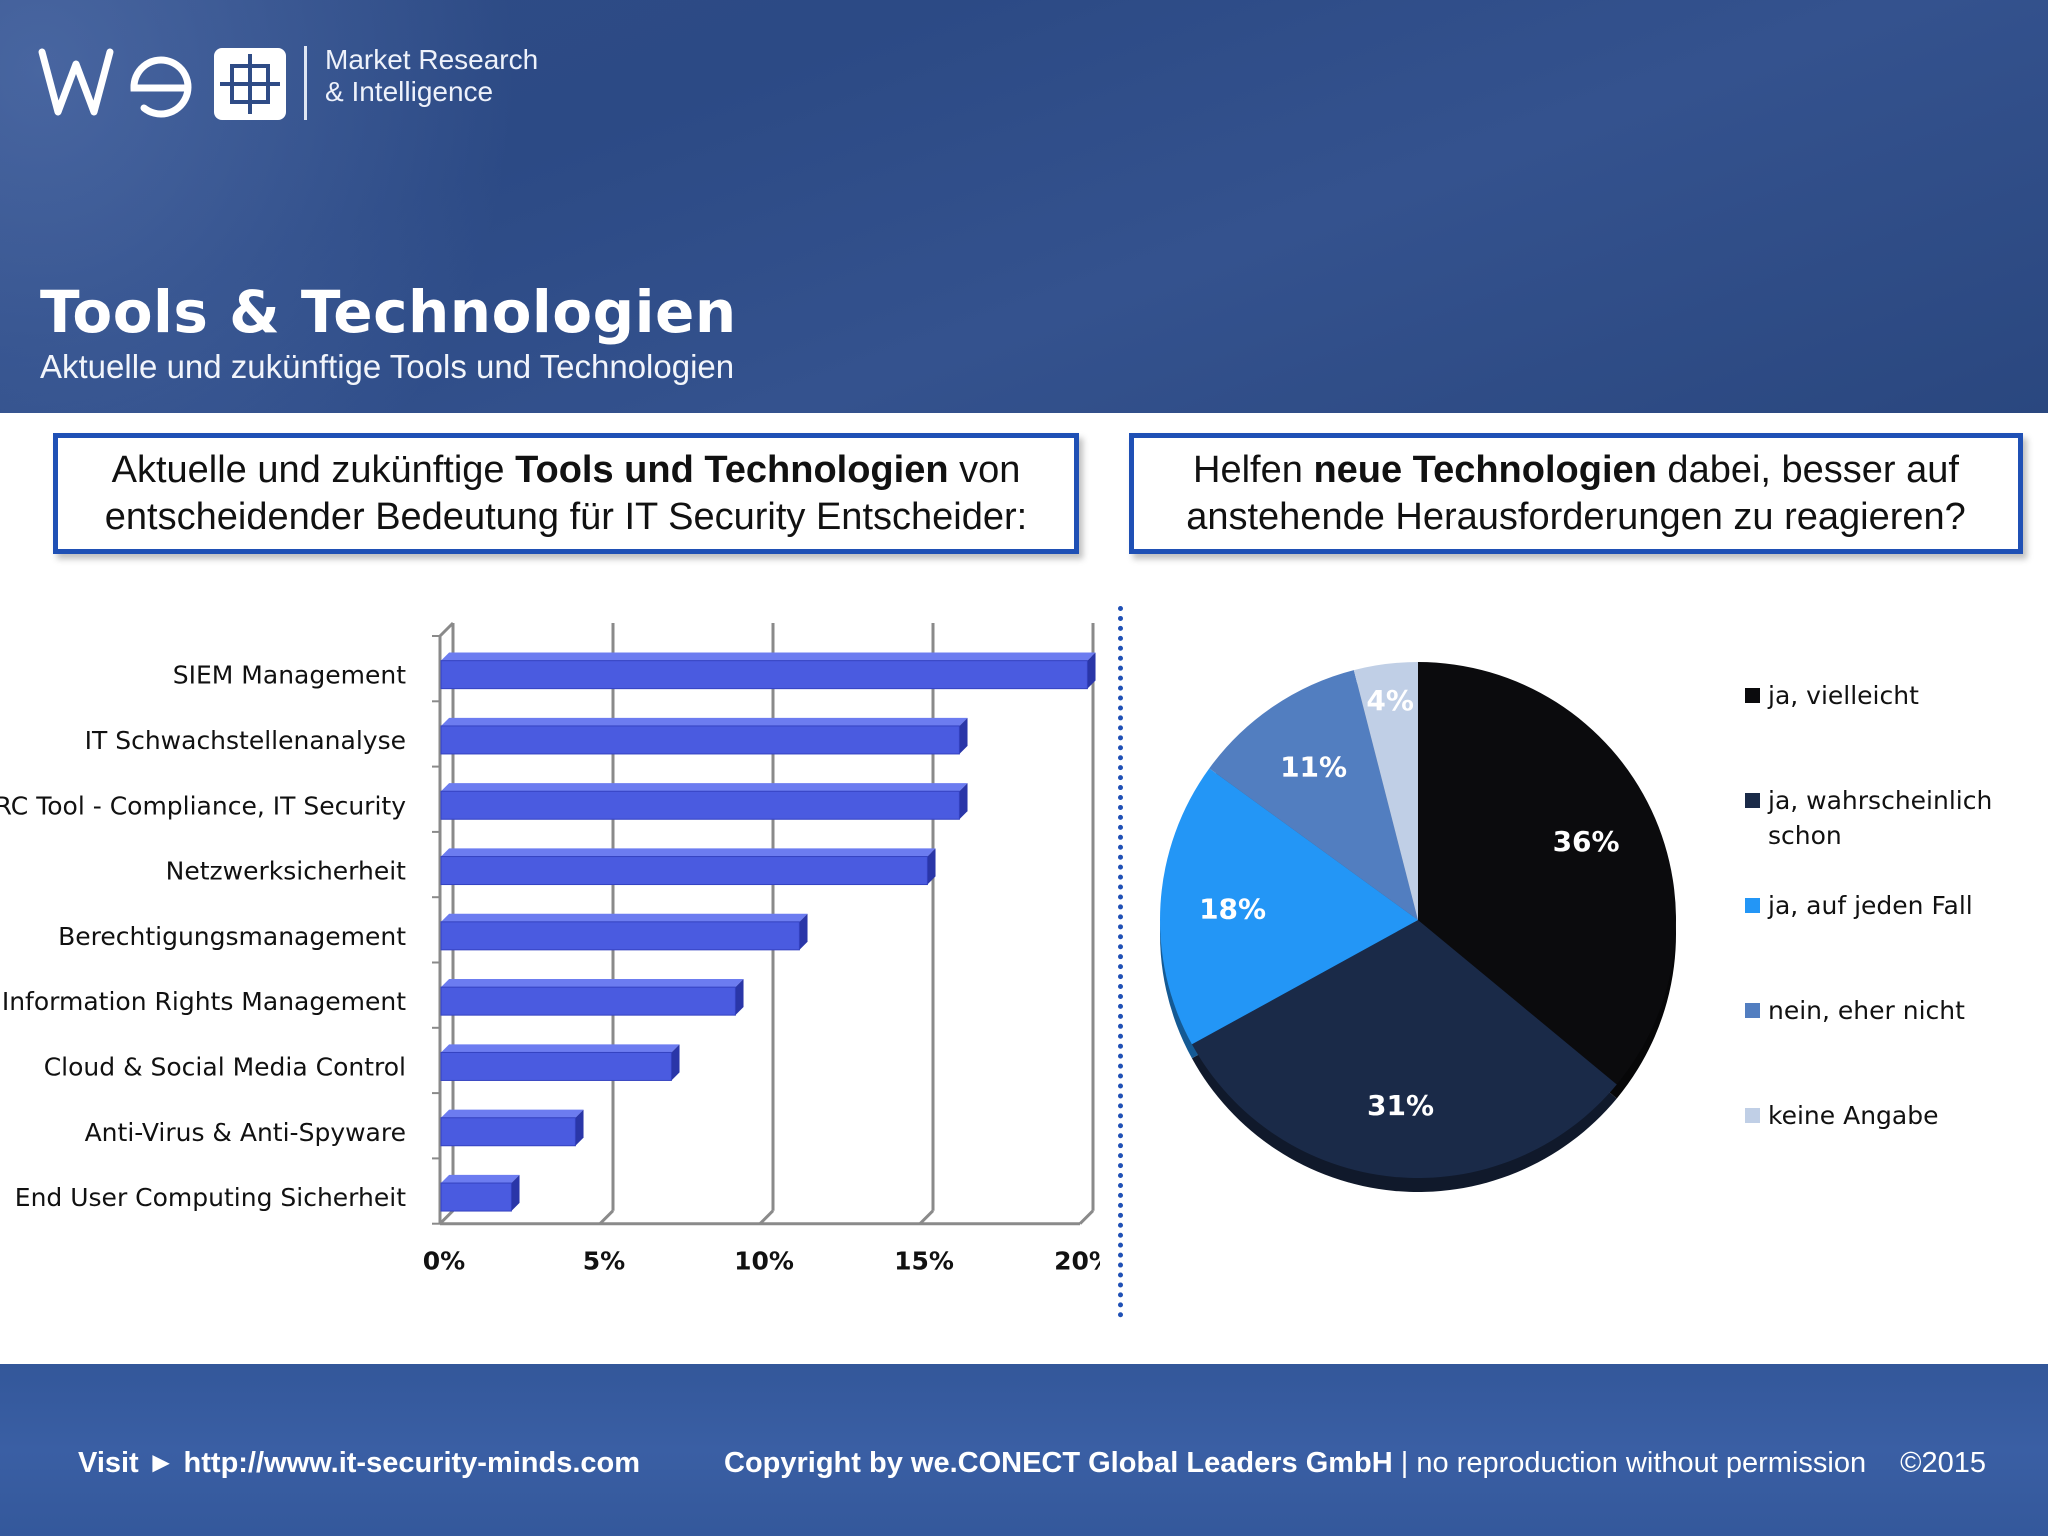 The width and height of the screenshot is (2048, 1536). Describe the element at coordinates (1879, 800) in the screenshot. I see `legend-label: ja, wahrscheinlich` at that location.